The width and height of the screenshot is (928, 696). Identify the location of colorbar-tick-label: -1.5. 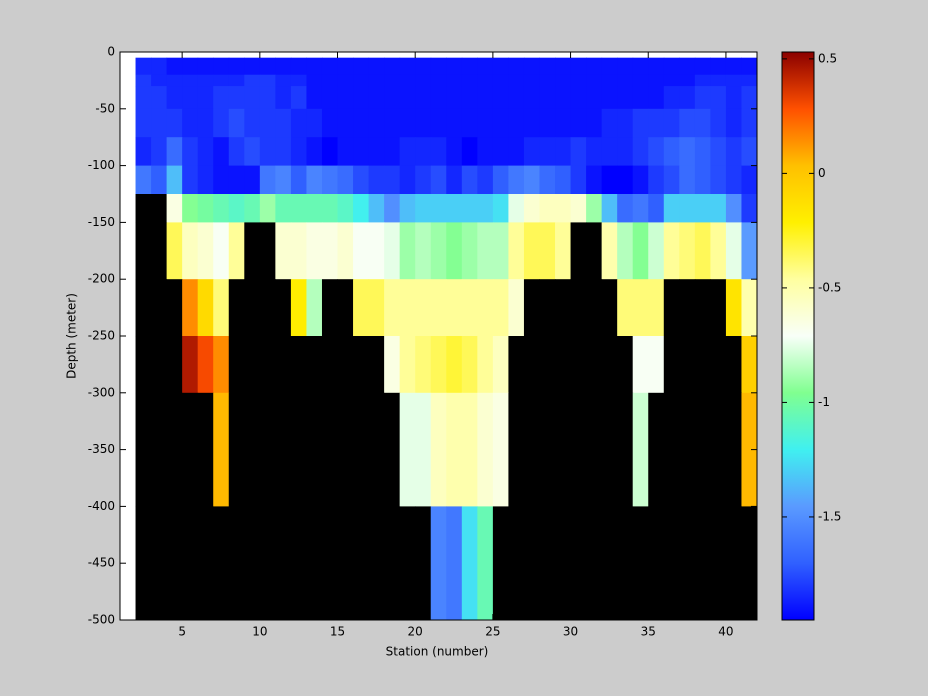
(829, 516).